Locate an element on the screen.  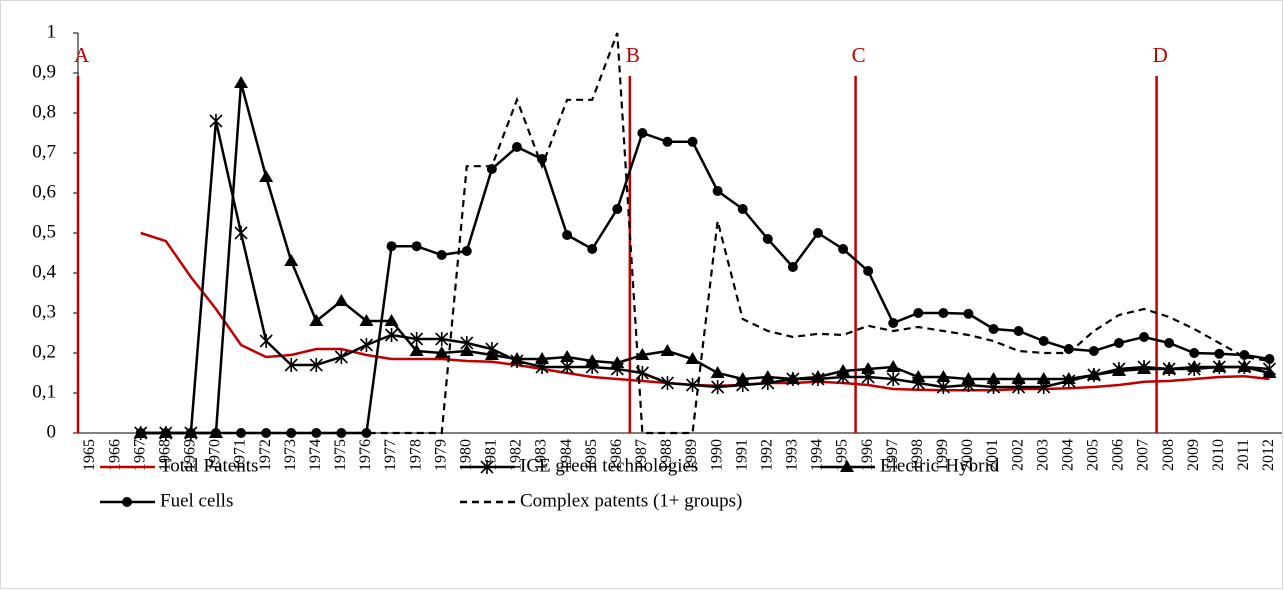
legend-label: Complex patents (1+ groups) is located at coordinates (631, 500).